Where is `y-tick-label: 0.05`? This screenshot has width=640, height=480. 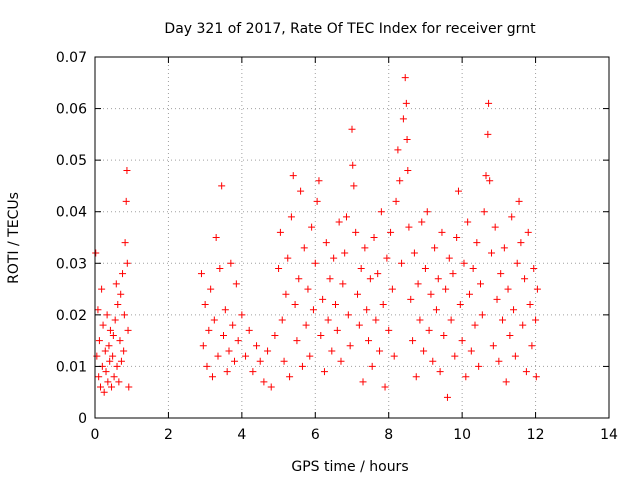
y-tick-label: 0.05 is located at coordinates (71, 161).